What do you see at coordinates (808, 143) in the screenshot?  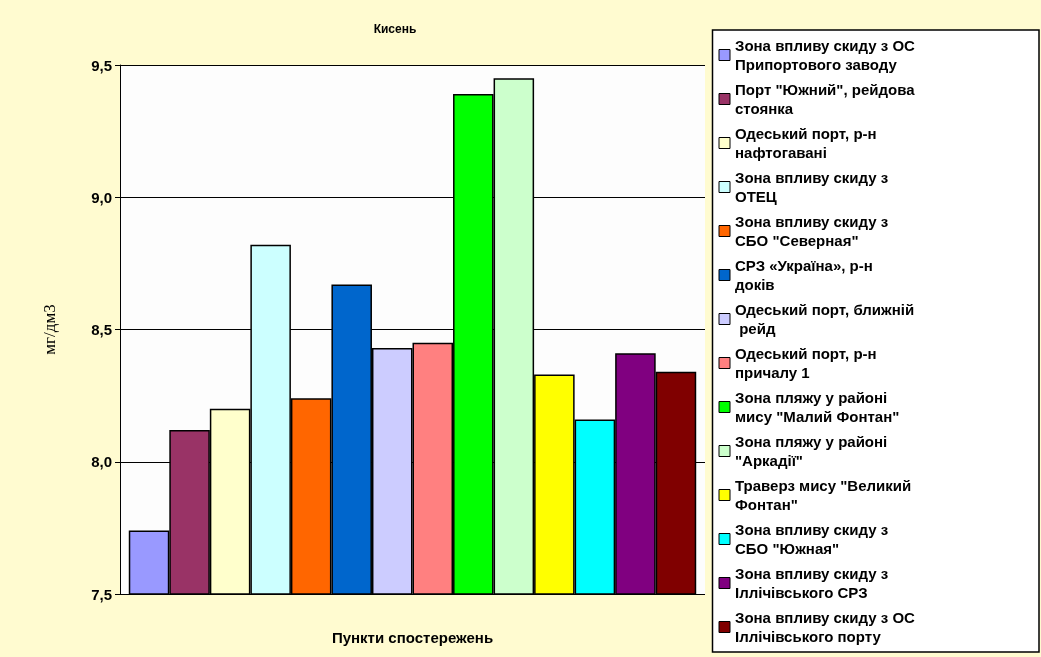 I see `legend-label: Одеський порт, р-н нафтогавані` at bounding box center [808, 143].